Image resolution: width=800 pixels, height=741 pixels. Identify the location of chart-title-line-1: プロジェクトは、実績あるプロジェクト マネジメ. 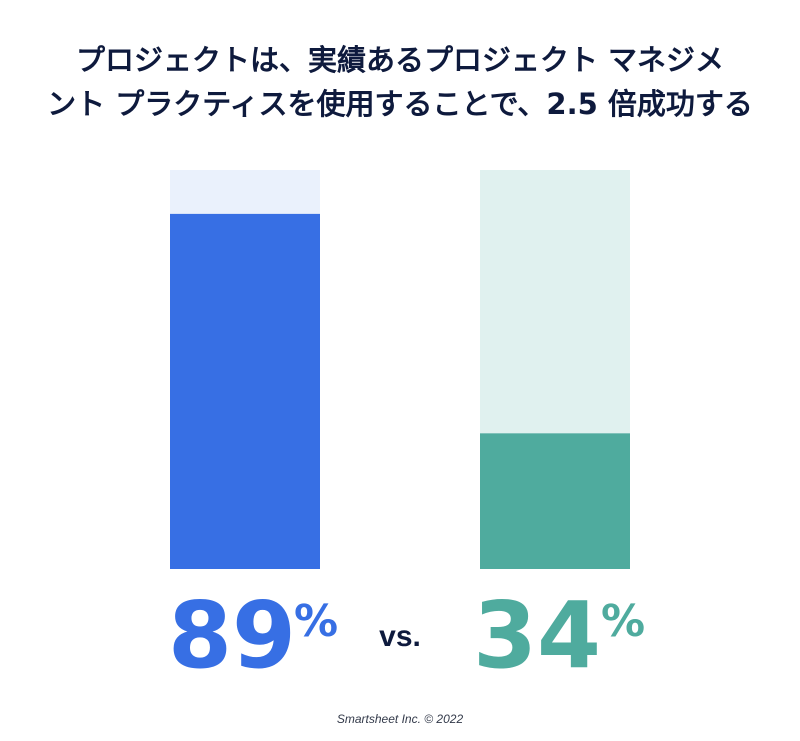
(400, 60).